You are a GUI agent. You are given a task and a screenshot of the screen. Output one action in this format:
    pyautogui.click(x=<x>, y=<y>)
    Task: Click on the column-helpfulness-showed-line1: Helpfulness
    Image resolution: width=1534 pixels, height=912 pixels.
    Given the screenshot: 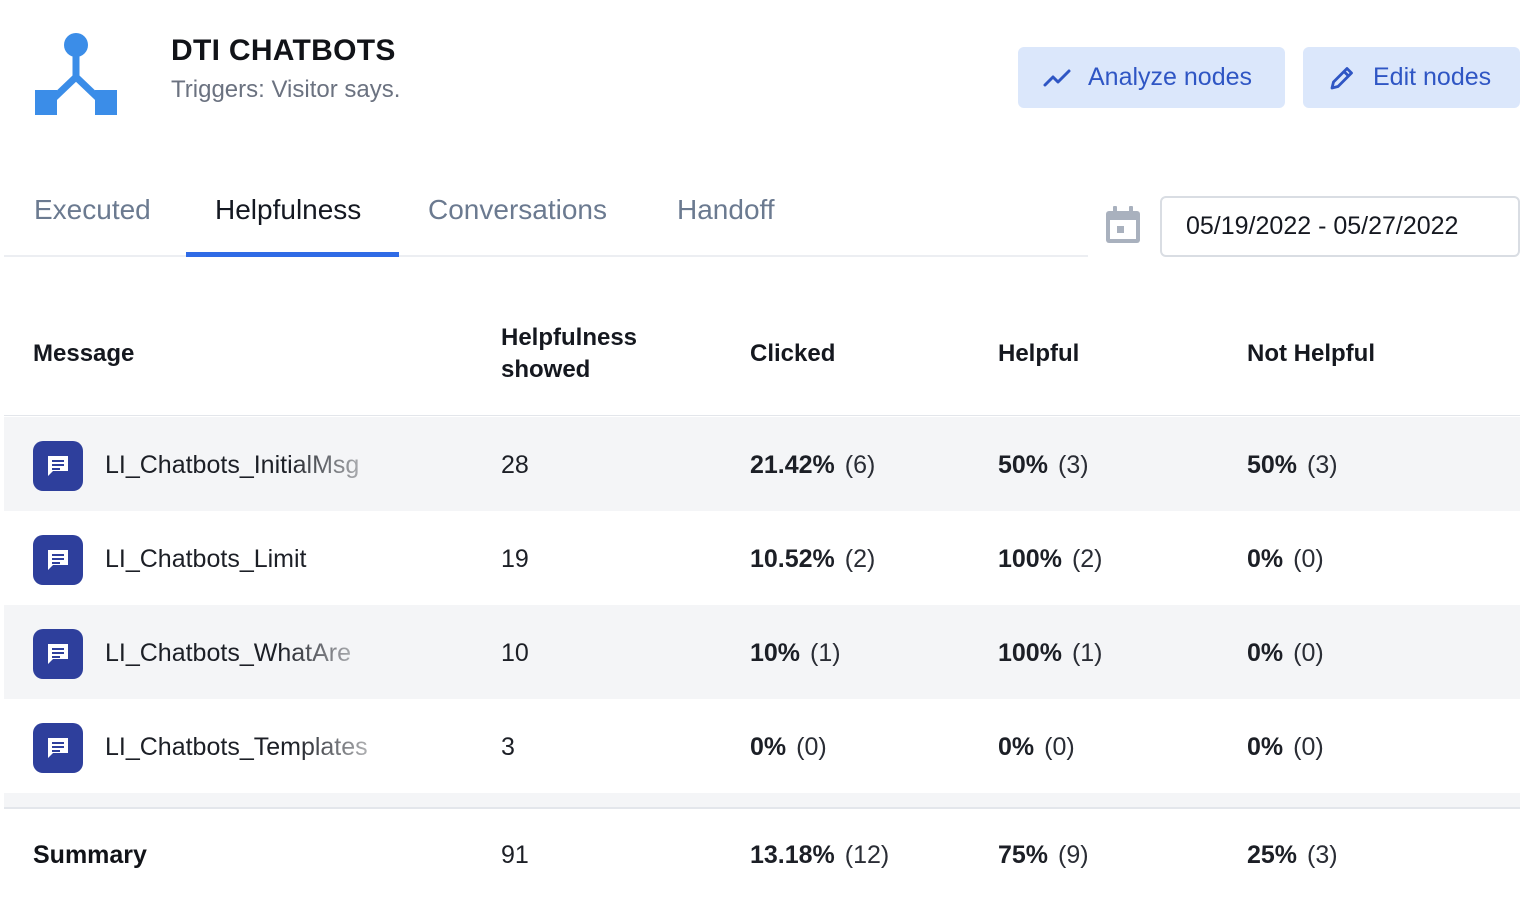 What is the action you would take?
    pyautogui.click(x=569, y=337)
    